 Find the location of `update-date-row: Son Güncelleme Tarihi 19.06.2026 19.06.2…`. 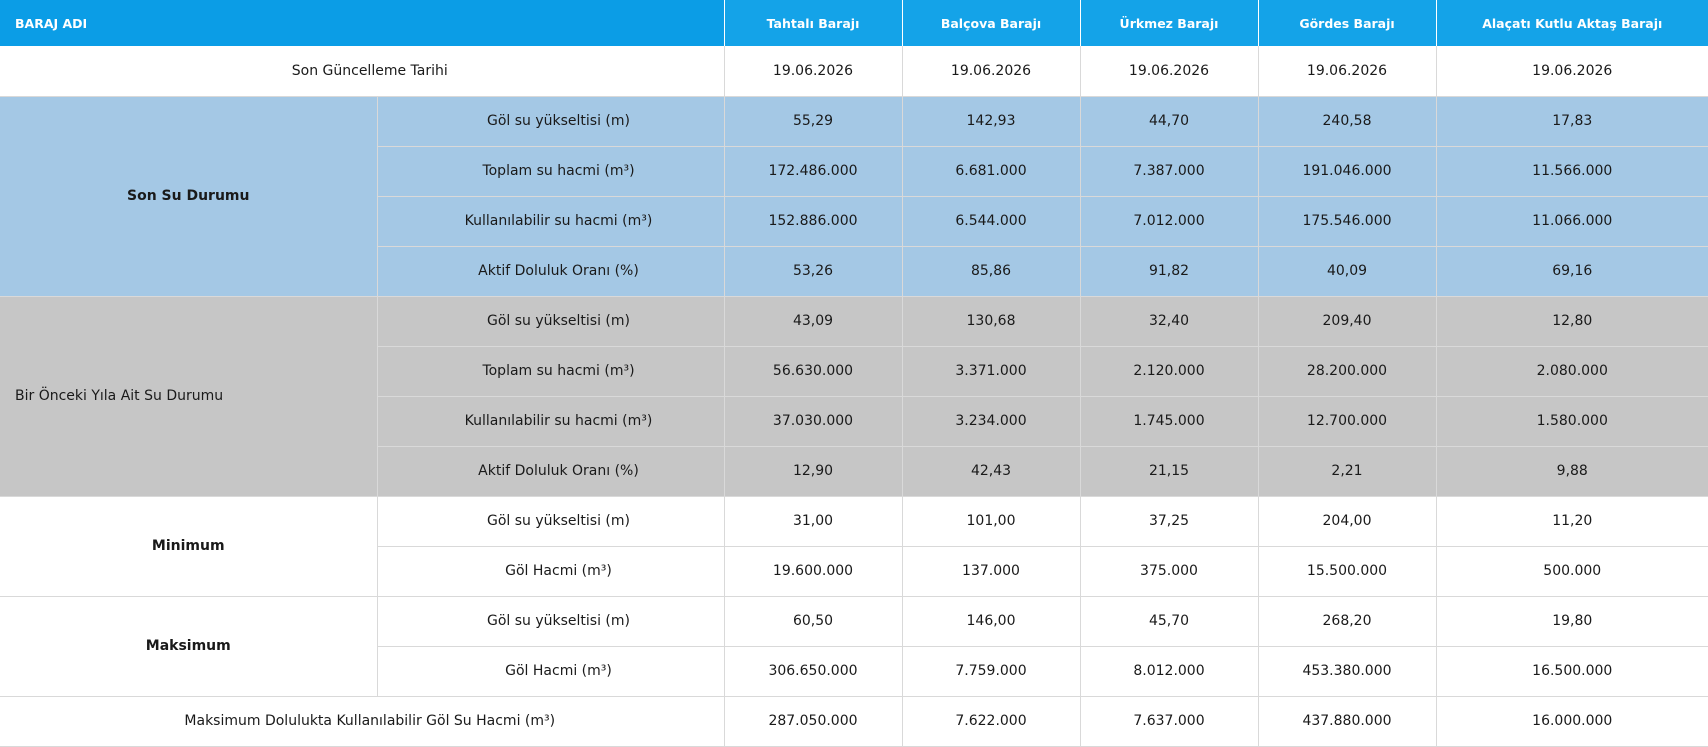

update-date-row: Son Güncelleme Tarihi 19.06.2026 19.06.2… is located at coordinates (854, 71).